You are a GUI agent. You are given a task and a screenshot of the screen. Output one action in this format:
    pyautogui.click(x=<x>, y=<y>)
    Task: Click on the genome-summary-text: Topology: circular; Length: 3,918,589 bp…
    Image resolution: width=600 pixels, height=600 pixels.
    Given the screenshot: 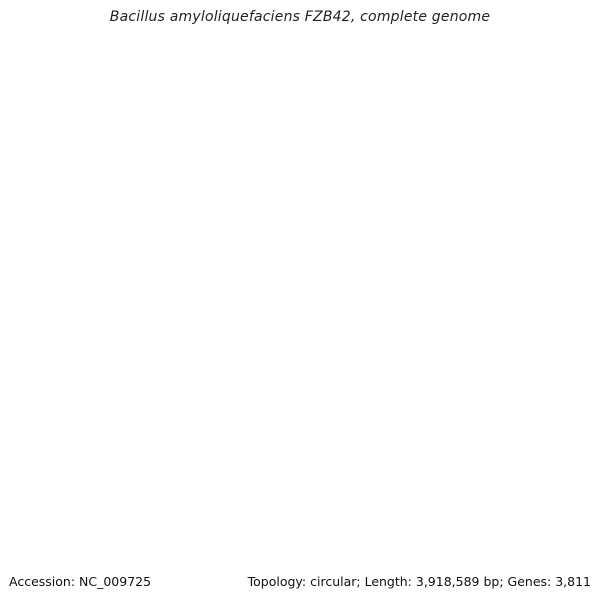 What is the action you would take?
    pyautogui.click(x=419, y=581)
    